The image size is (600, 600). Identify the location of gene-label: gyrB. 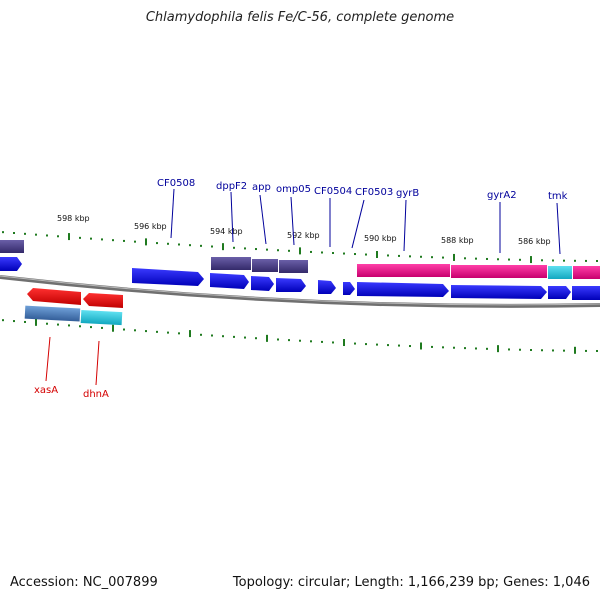
(407, 193).